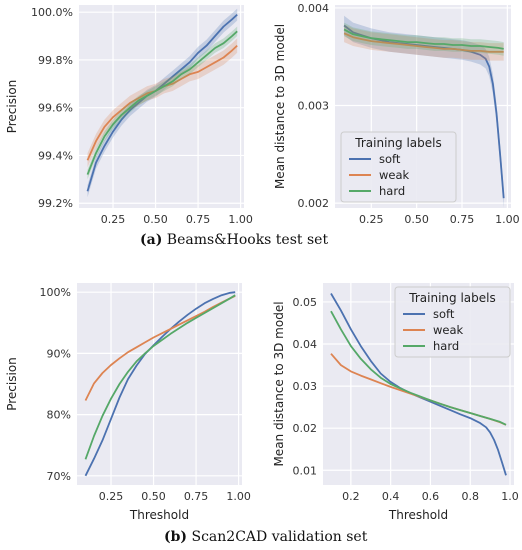 Image resolution: width=522 pixels, height=550 pixels. What do you see at coordinates (305, 302) in the screenshot?
I see `y-tick-label: 0.05` at bounding box center [305, 302].